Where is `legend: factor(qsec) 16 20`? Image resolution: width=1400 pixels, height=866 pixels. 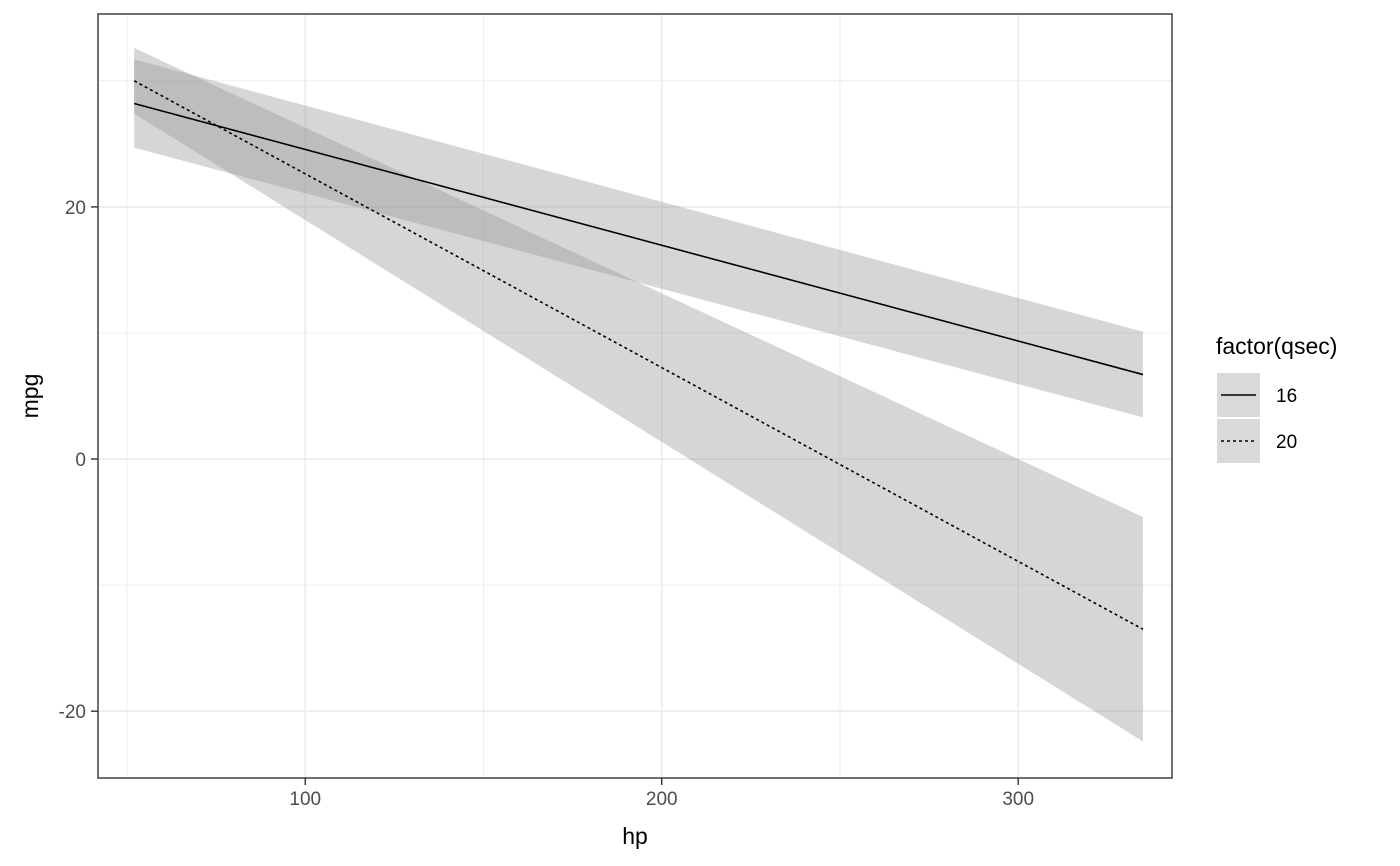 legend: factor(qsec) 16 20 is located at coordinates (1276, 398).